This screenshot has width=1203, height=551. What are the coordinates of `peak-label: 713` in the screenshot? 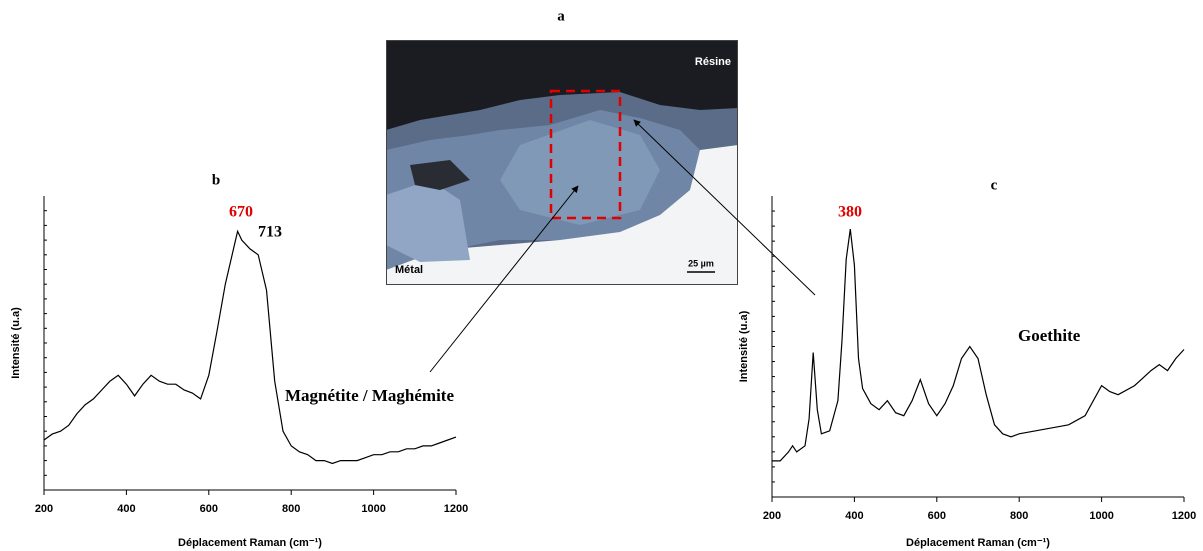 It's located at (270, 232).